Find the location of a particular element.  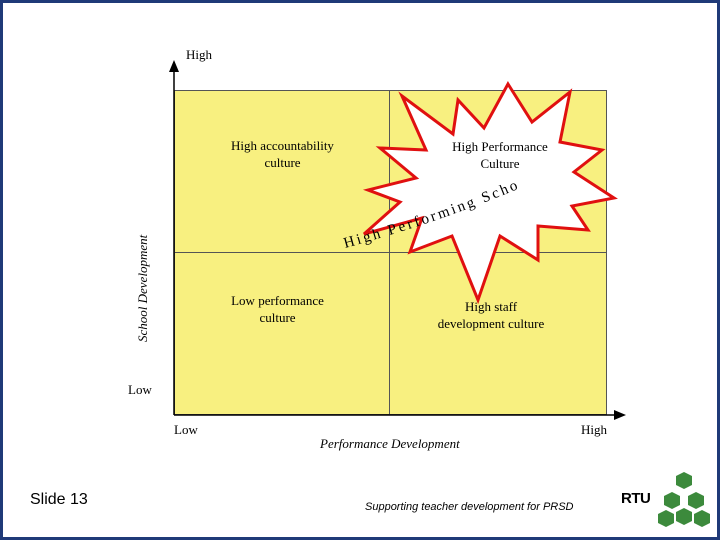

label-bottom-left-line1: Low performance is located at coordinates (277, 300).